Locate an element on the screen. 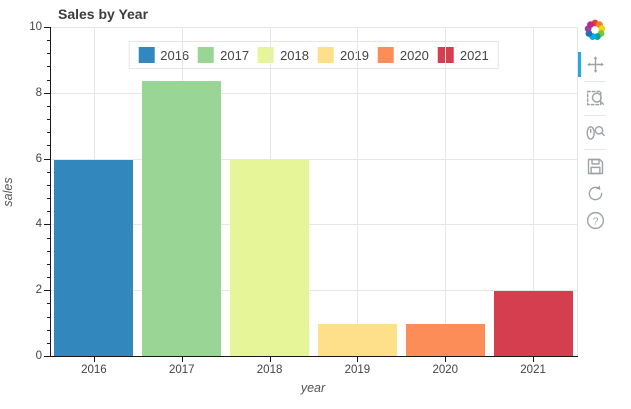 This screenshot has width=631, height=409. bar-2021 is located at coordinates (533, 324).